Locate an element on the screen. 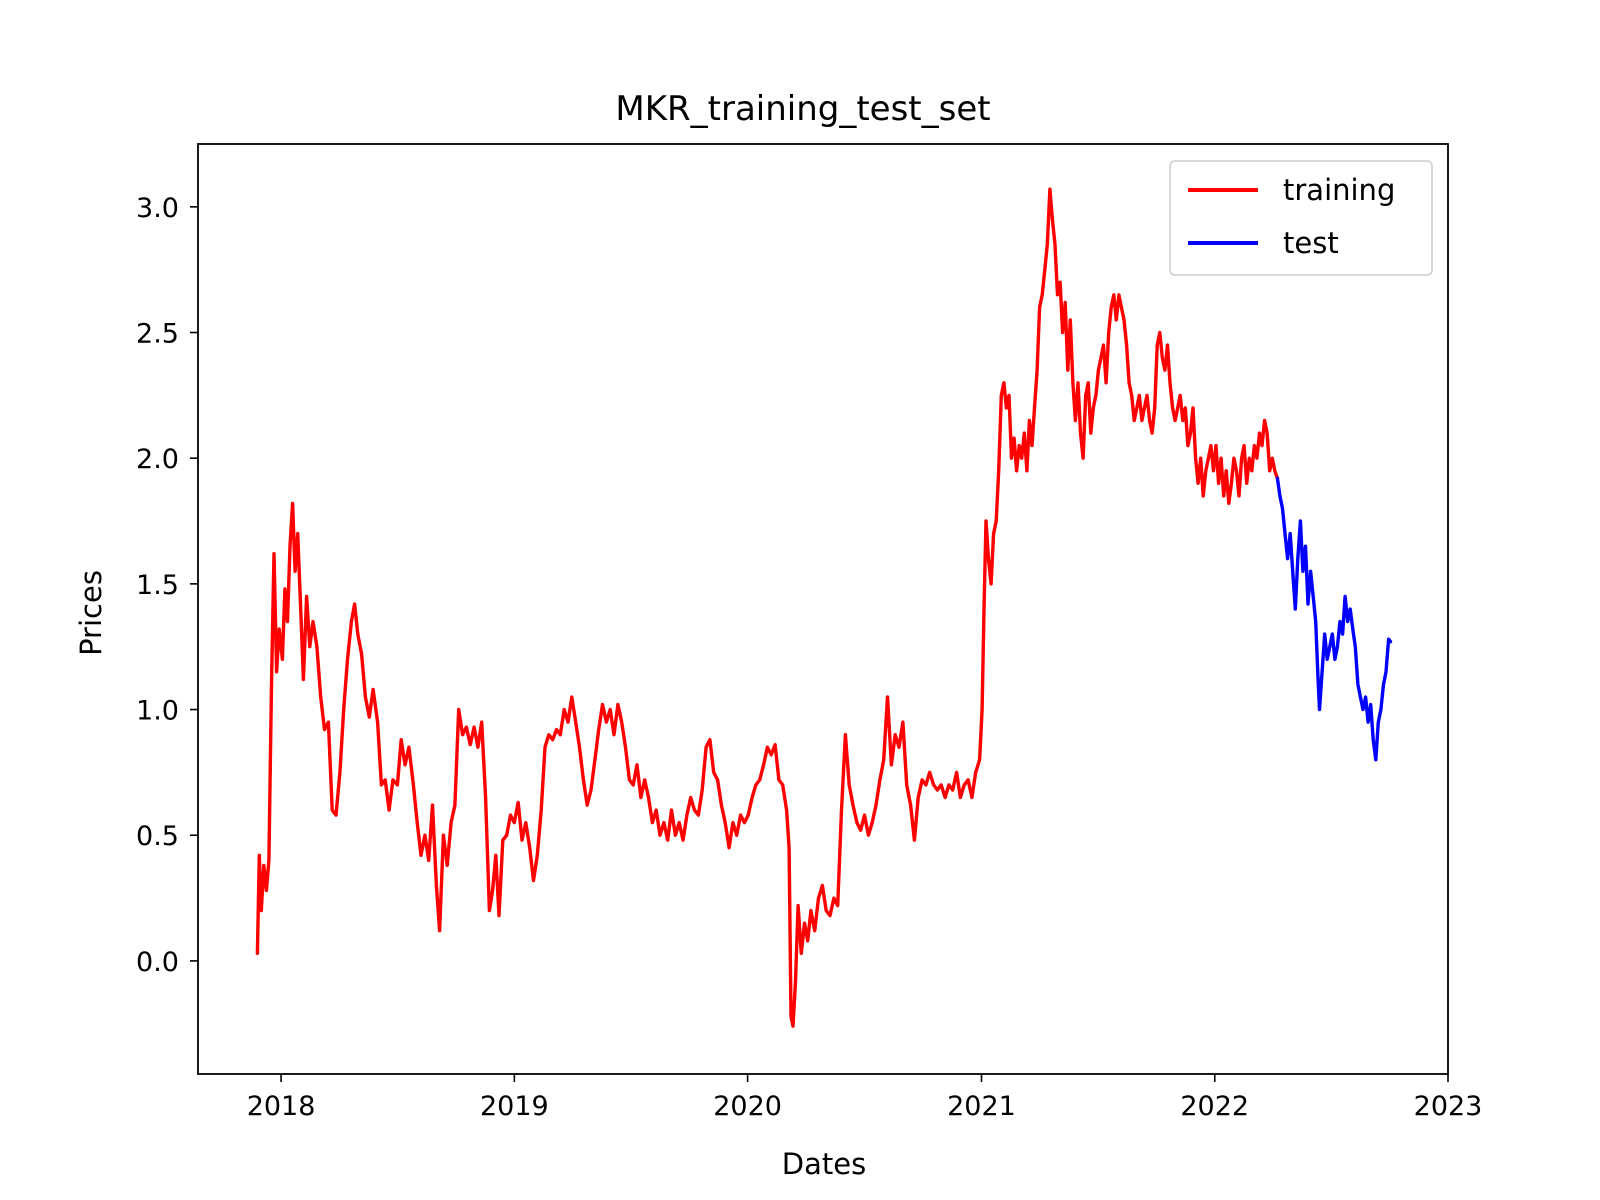 This screenshot has width=1600, height=1200. legend-training-label: training is located at coordinates (1339, 190).